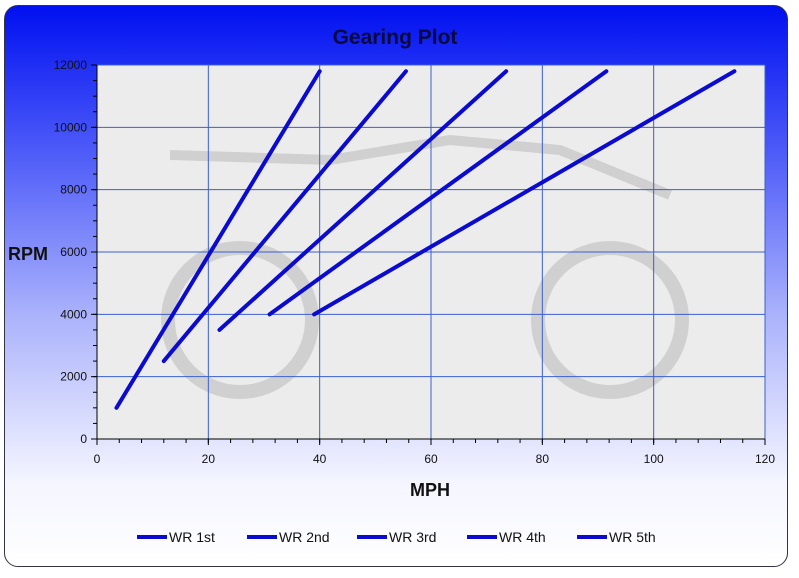 The image size is (799, 578). What do you see at coordinates (73, 252) in the screenshot?
I see `y-tick-label: 6000` at bounding box center [73, 252].